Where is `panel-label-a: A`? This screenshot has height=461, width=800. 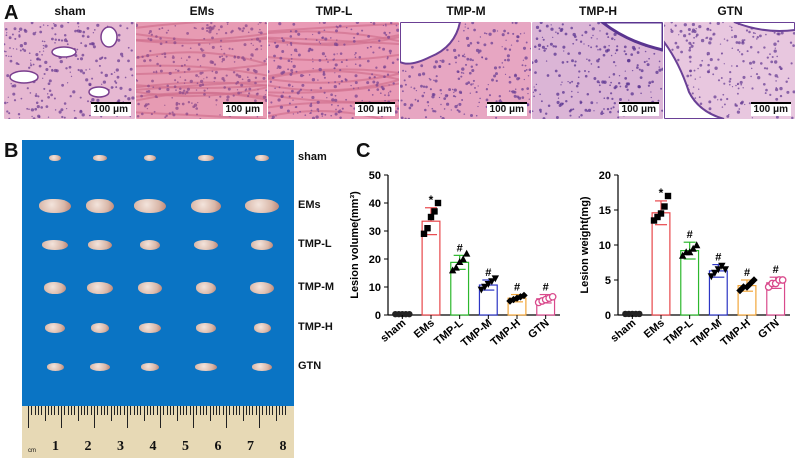 panel-label-a: A is located at coordinates (11, 13).